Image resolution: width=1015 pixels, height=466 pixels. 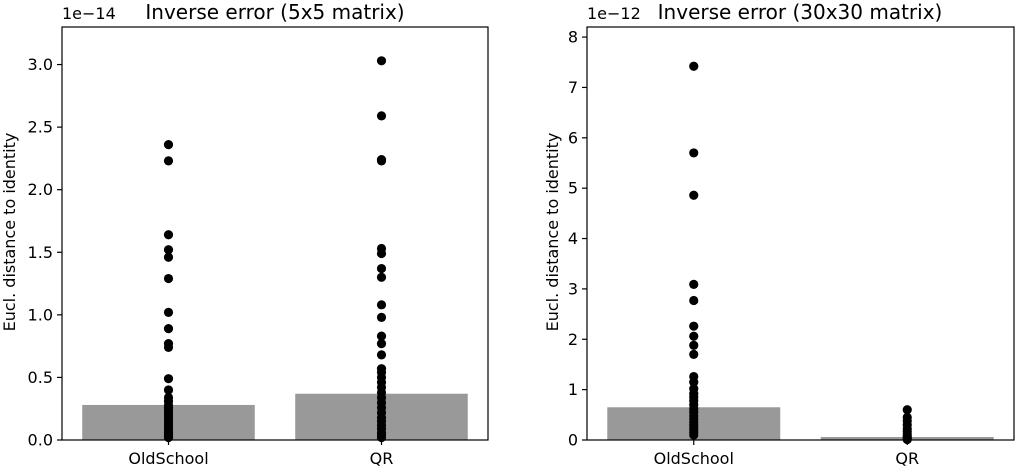 I want to click on y-tick-label: 8, so click(x=573, y=37).